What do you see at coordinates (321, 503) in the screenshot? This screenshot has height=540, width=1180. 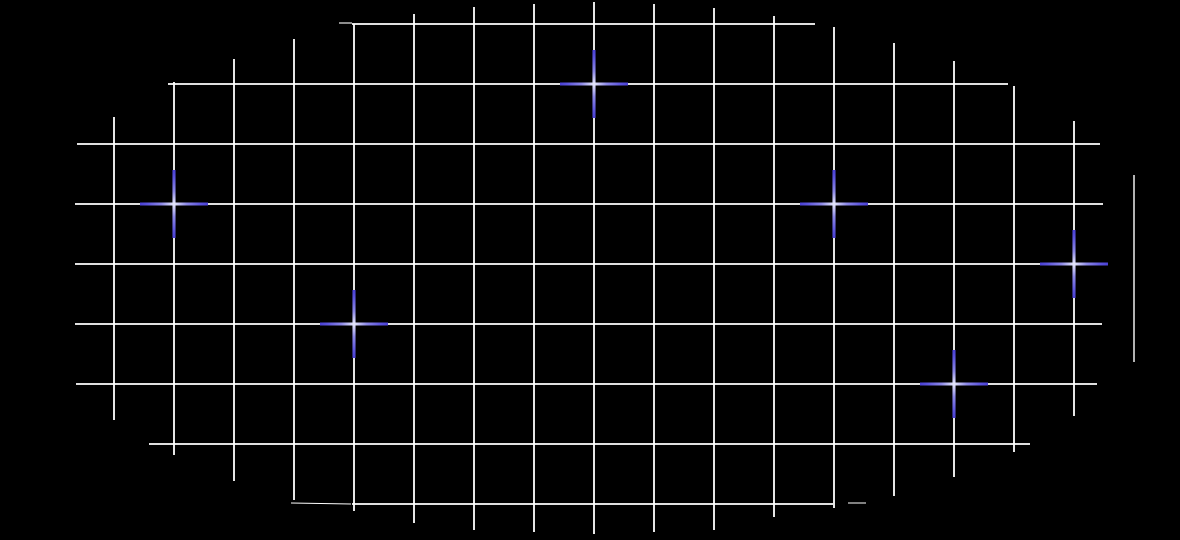 I see `bottom-row-left-dash` at bounding box center [321, 503].